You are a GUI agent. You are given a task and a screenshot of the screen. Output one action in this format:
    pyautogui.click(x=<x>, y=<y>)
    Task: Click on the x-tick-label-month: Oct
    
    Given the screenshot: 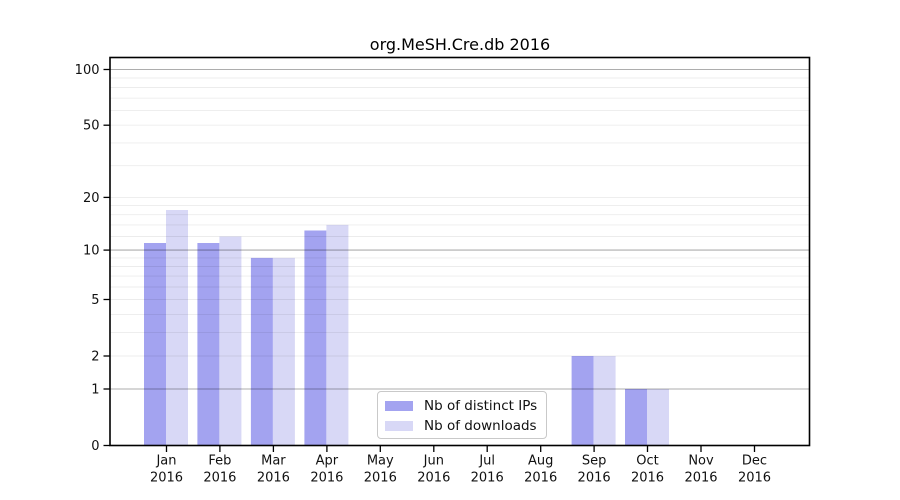 What is the action you would take?
    pyautogui.click(x=647, y=461)
    